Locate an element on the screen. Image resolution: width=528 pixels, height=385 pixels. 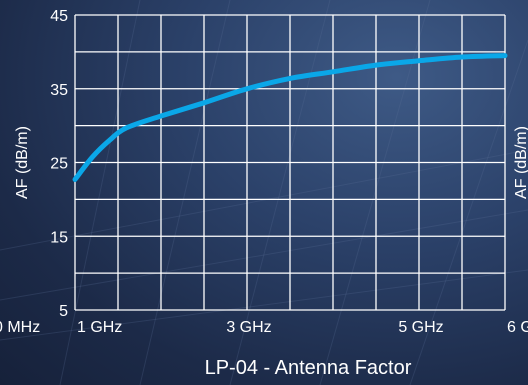
left-panel-tick-label: 0 MHz is located at coordinates (20, 327).